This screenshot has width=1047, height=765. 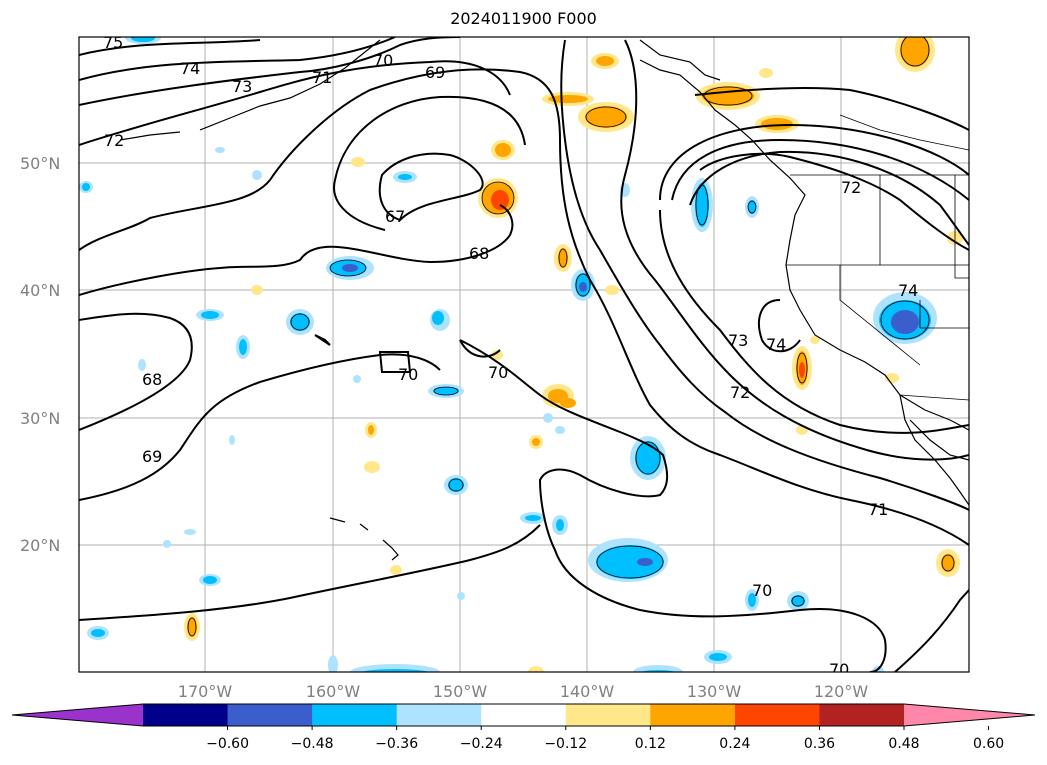 I want to click on colorbar-extend-high, so click(x=969, y=715).